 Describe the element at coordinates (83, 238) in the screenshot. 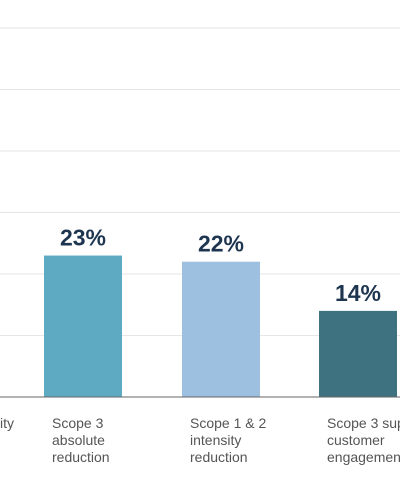

I see `data-label: 23%` at that location.